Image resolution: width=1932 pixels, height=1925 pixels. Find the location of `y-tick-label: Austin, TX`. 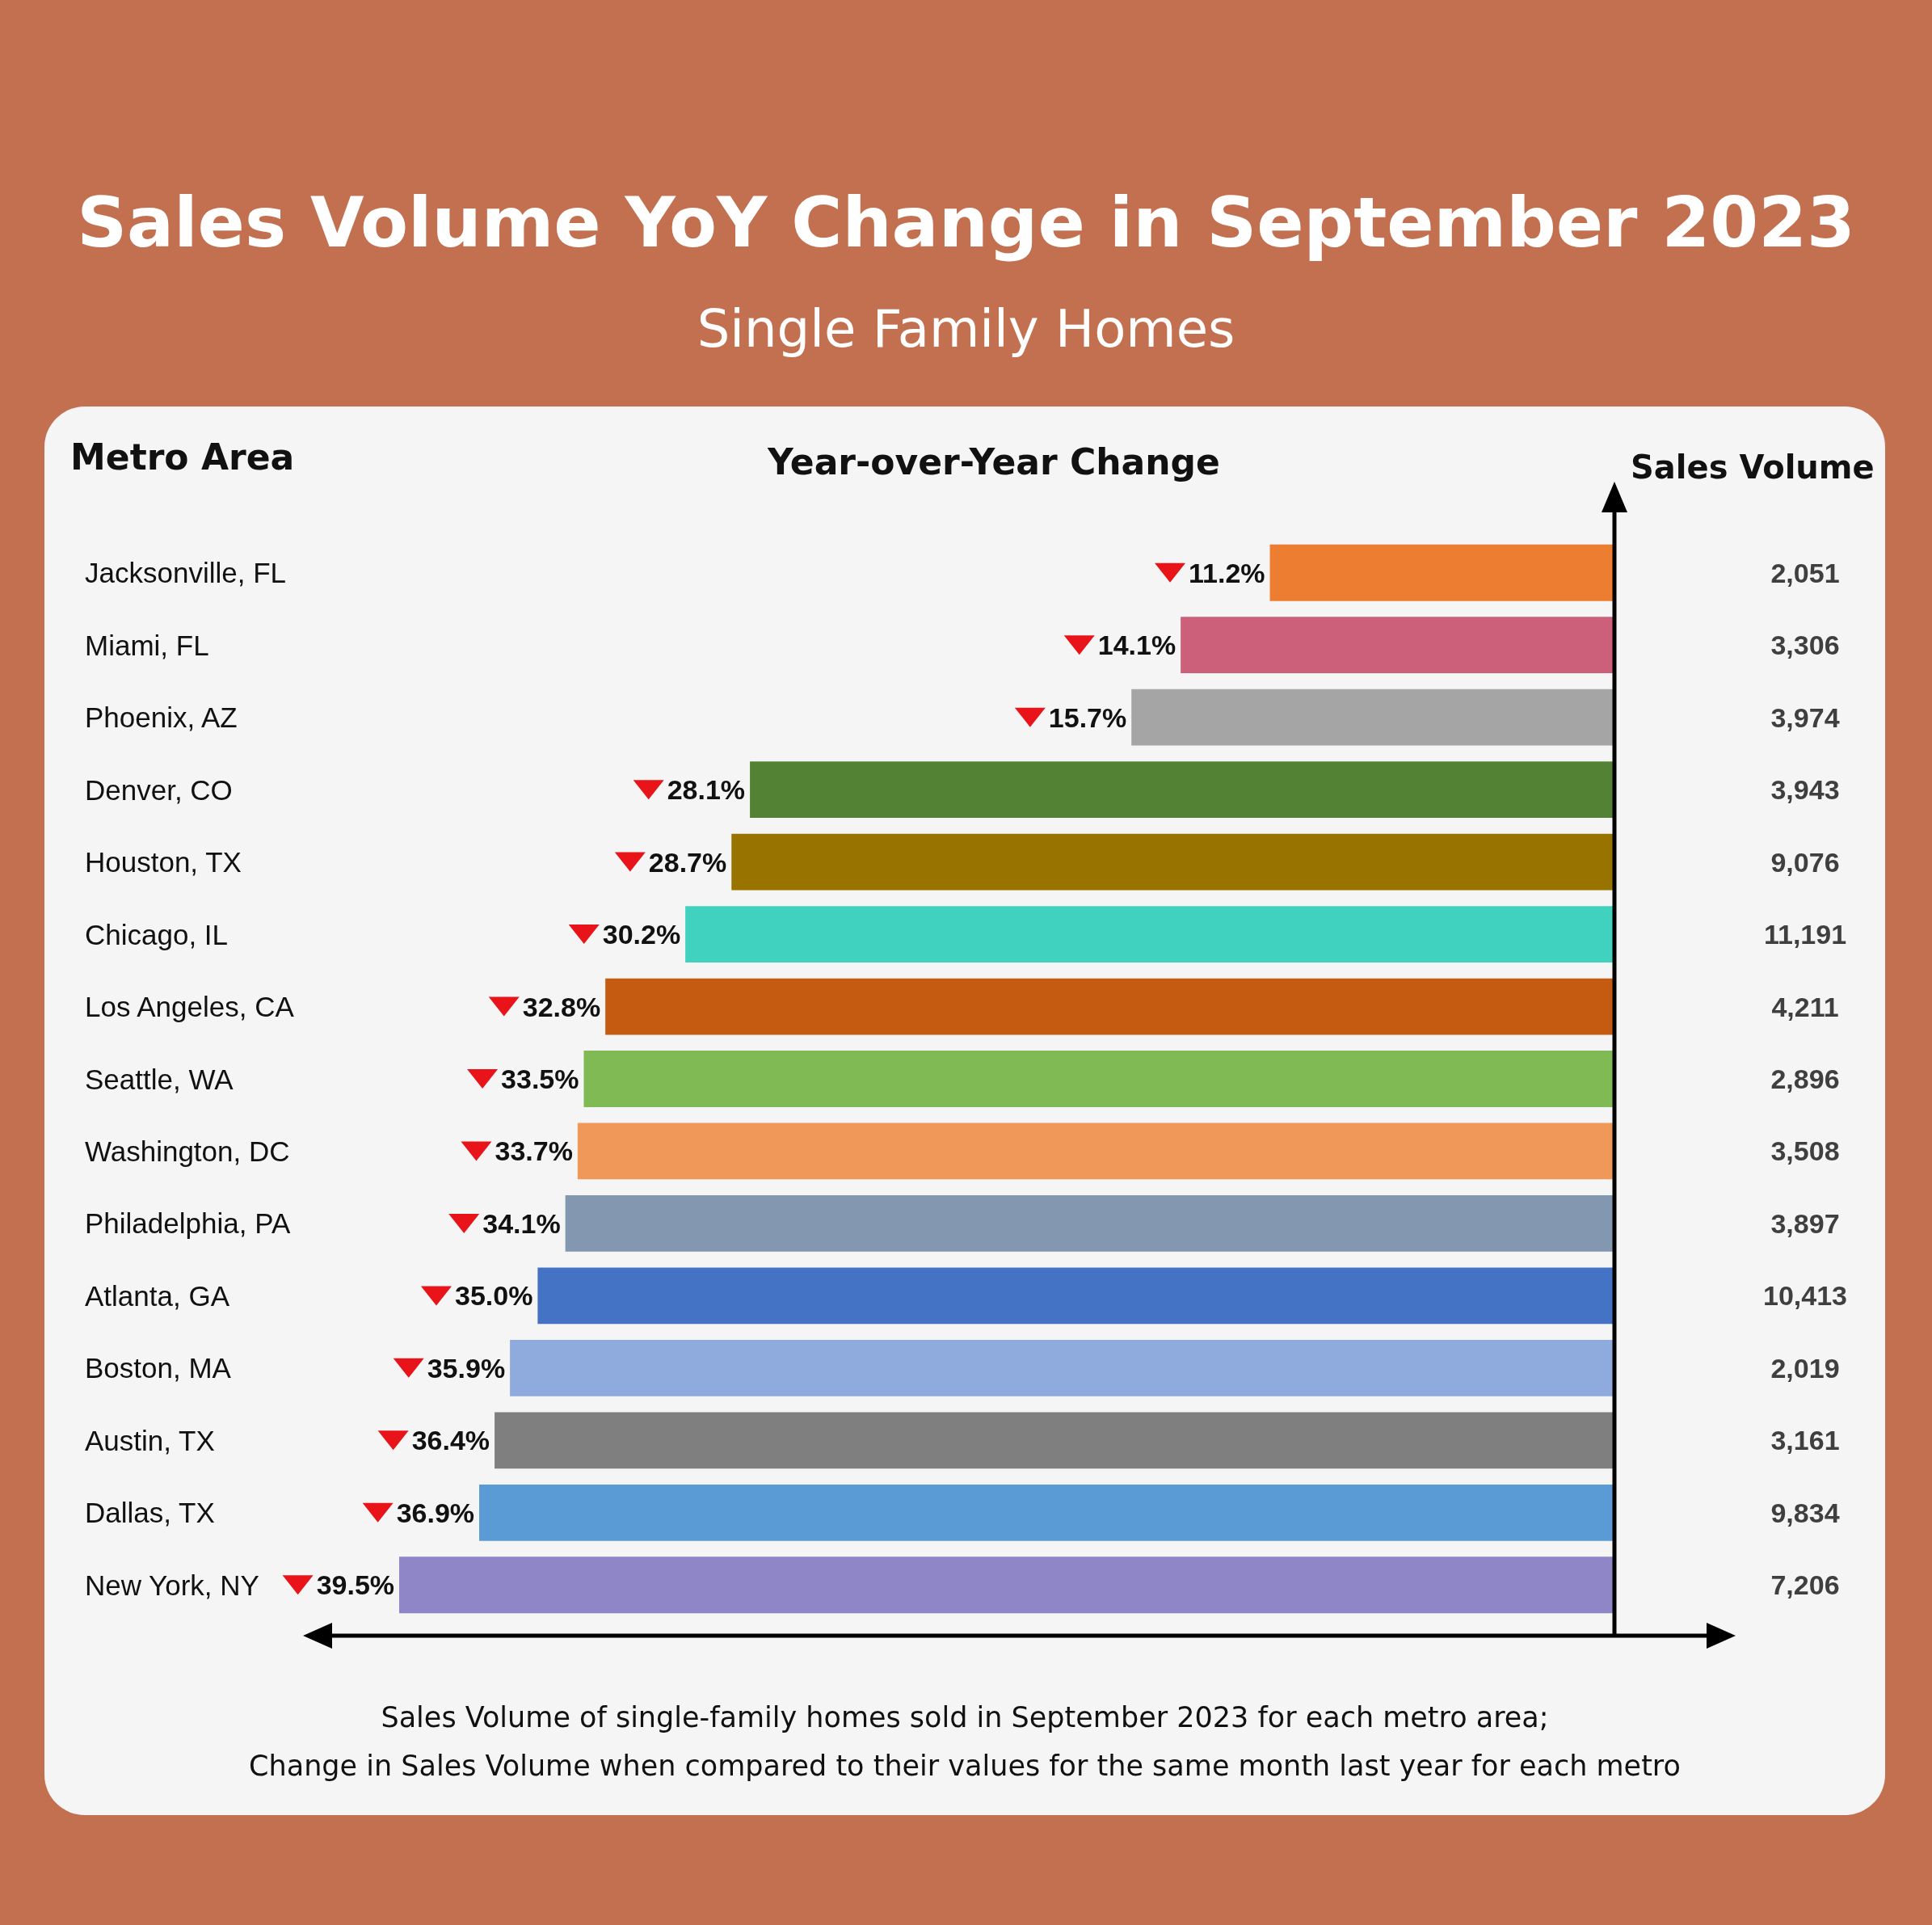

y-tick-label: Austin, TX is located at coordinates (150, 1440).